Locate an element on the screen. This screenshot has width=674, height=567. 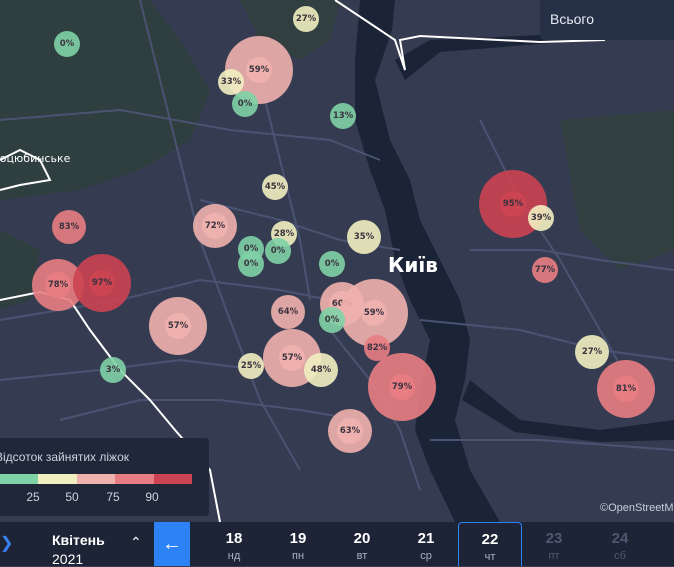
region-select-value: Всього is located at coordinates (572, 19).